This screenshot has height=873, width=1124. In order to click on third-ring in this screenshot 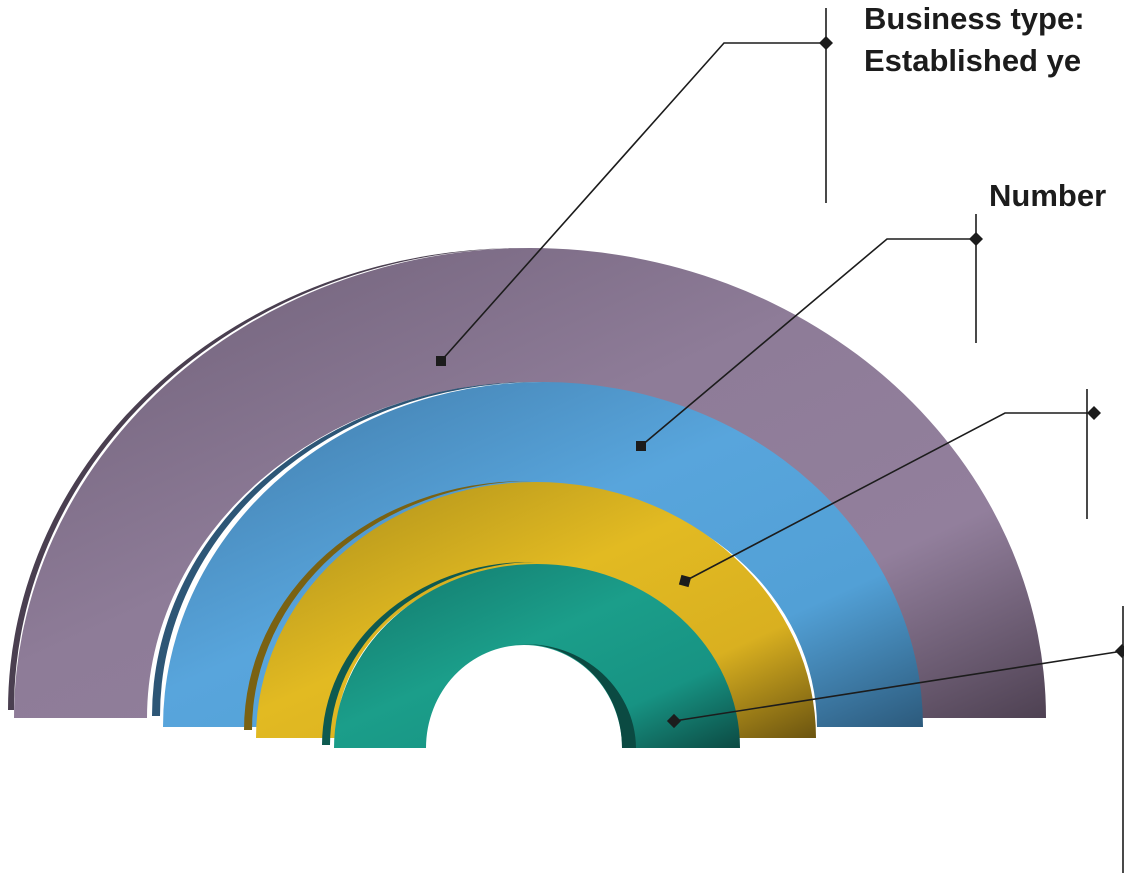, I will do `click(530, 609)`.